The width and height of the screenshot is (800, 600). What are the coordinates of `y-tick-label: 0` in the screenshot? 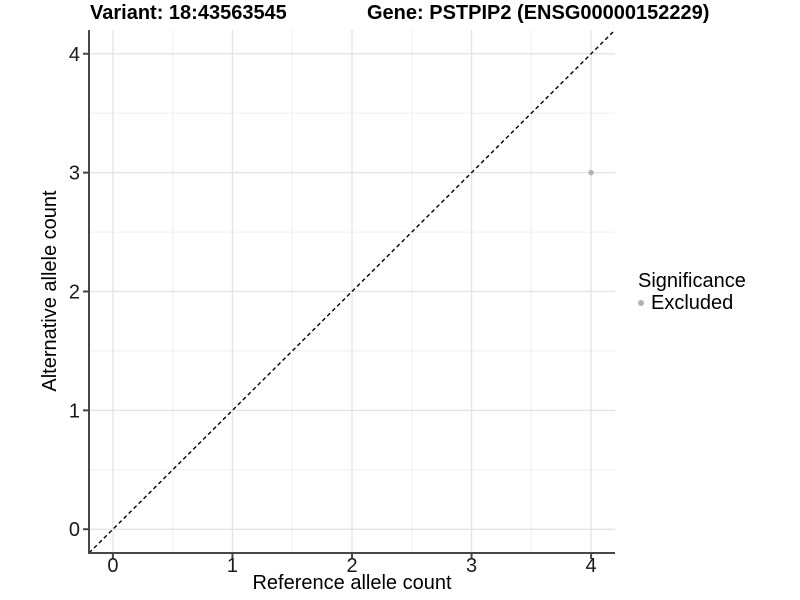 It's located at (74, 530).